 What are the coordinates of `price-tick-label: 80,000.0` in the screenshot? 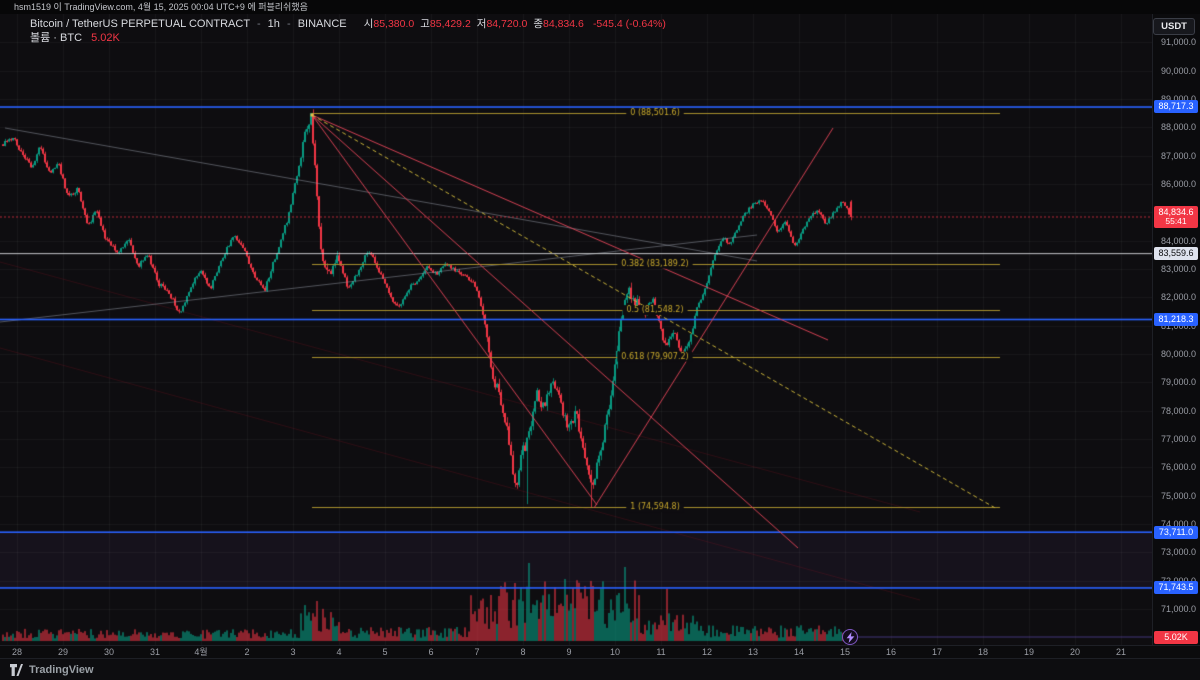 It's located at (1178, 353).